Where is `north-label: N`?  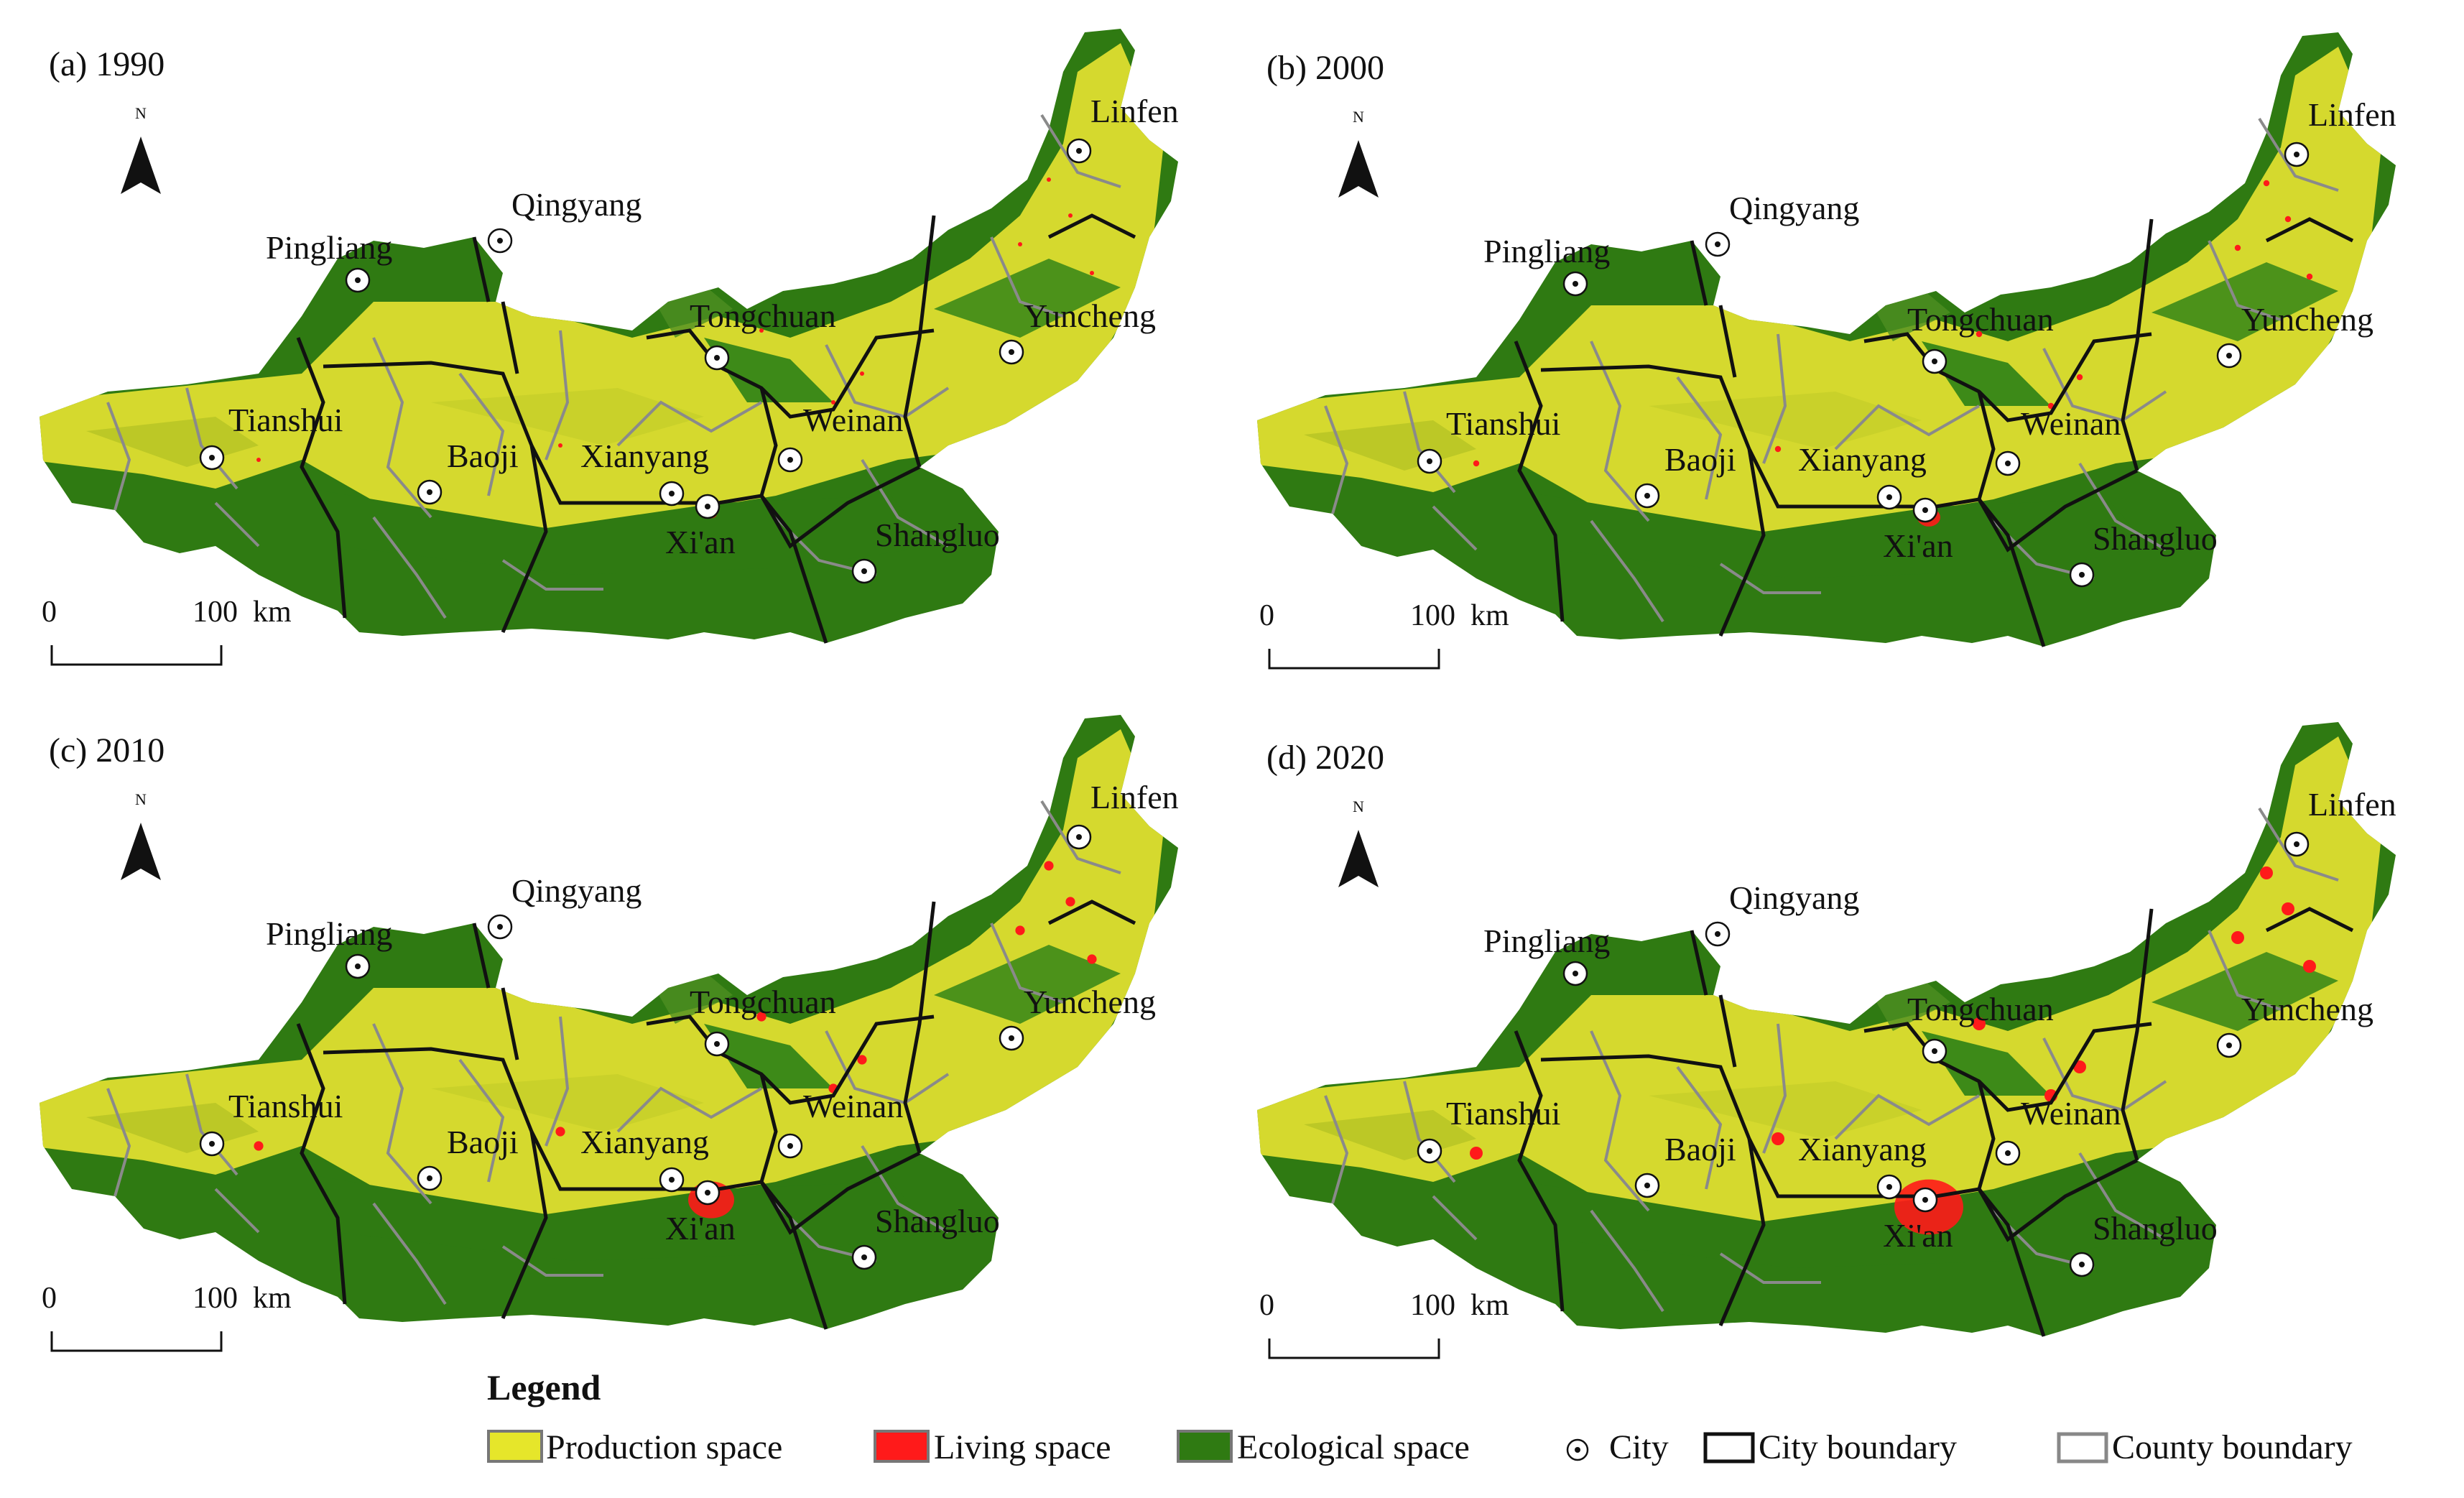 north-label: N is located at coordinates (1358, 117).